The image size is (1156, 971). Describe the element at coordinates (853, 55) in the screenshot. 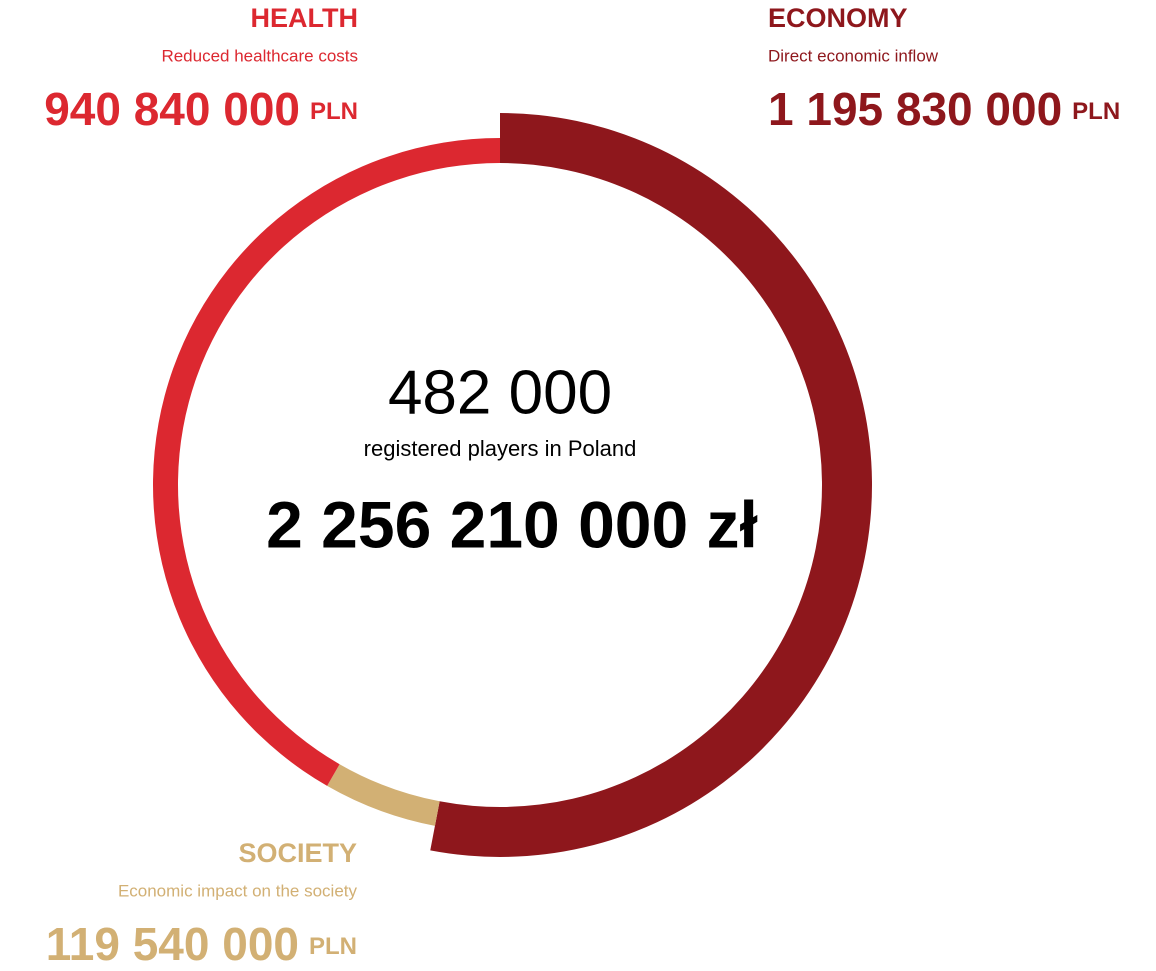

I see `category-description: Direct economic inflow` at that location.